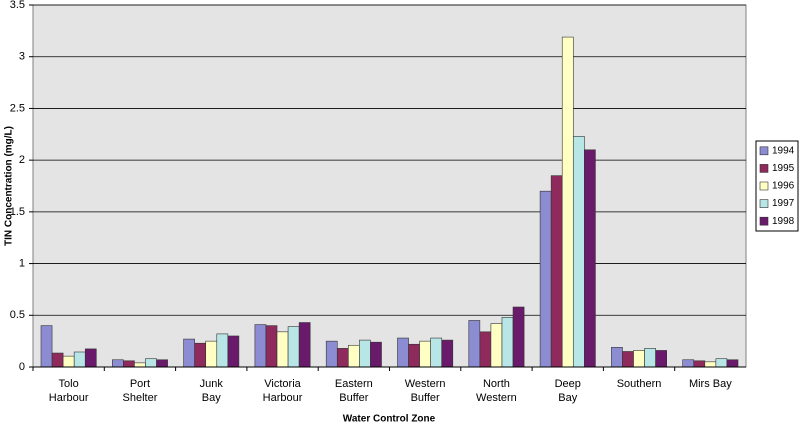 The width and height of the screenshot is (800, 424). Describe the element at coordinates (22, 367) in the screenshot. I see `y-tick-label: 0` at that location.